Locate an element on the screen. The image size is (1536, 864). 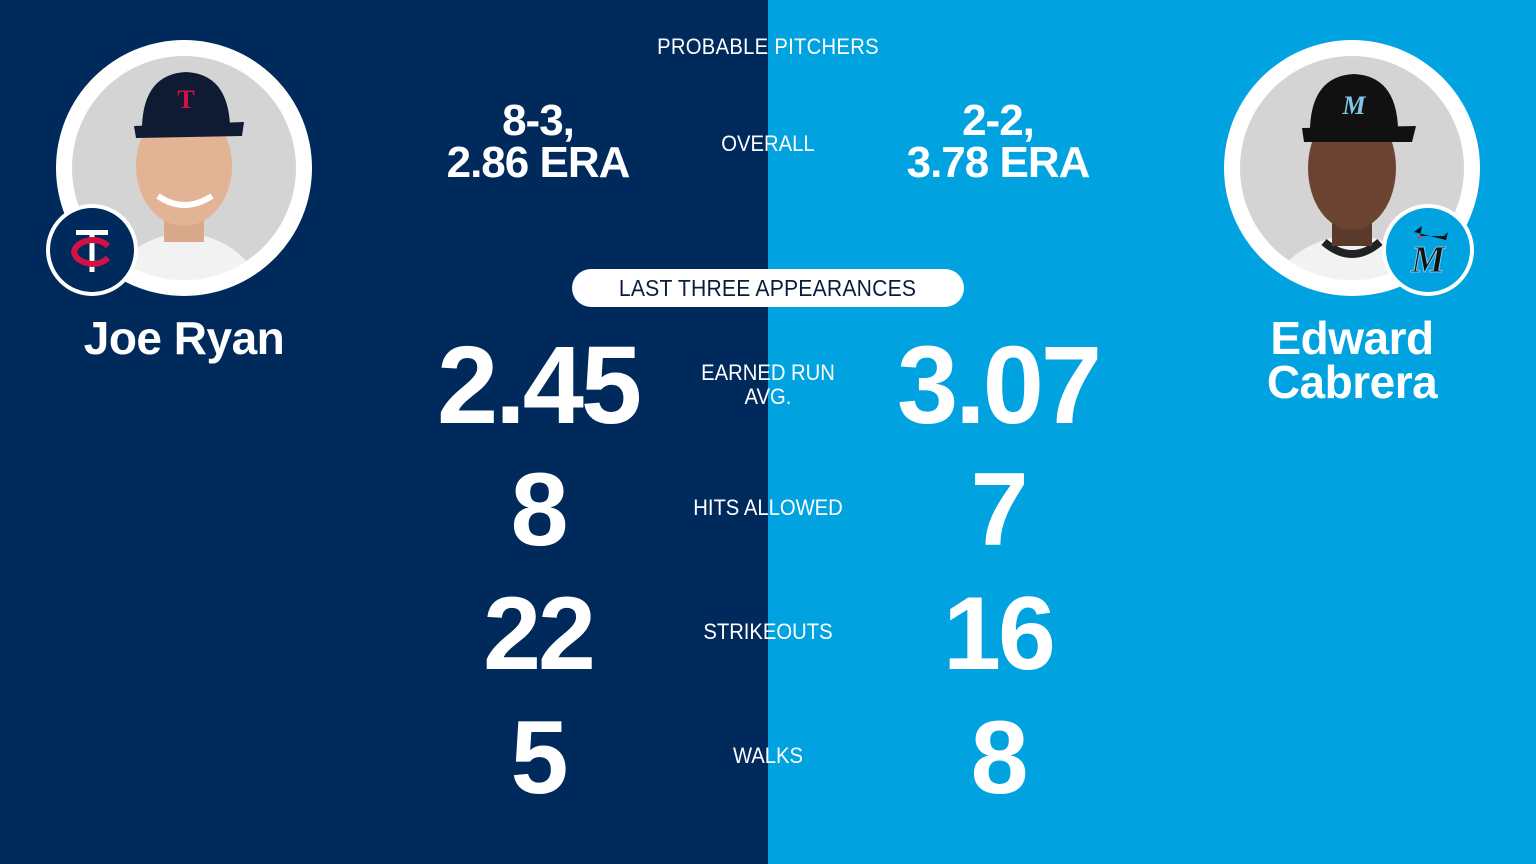
svg-text: T is located at coordinates (185, 99).